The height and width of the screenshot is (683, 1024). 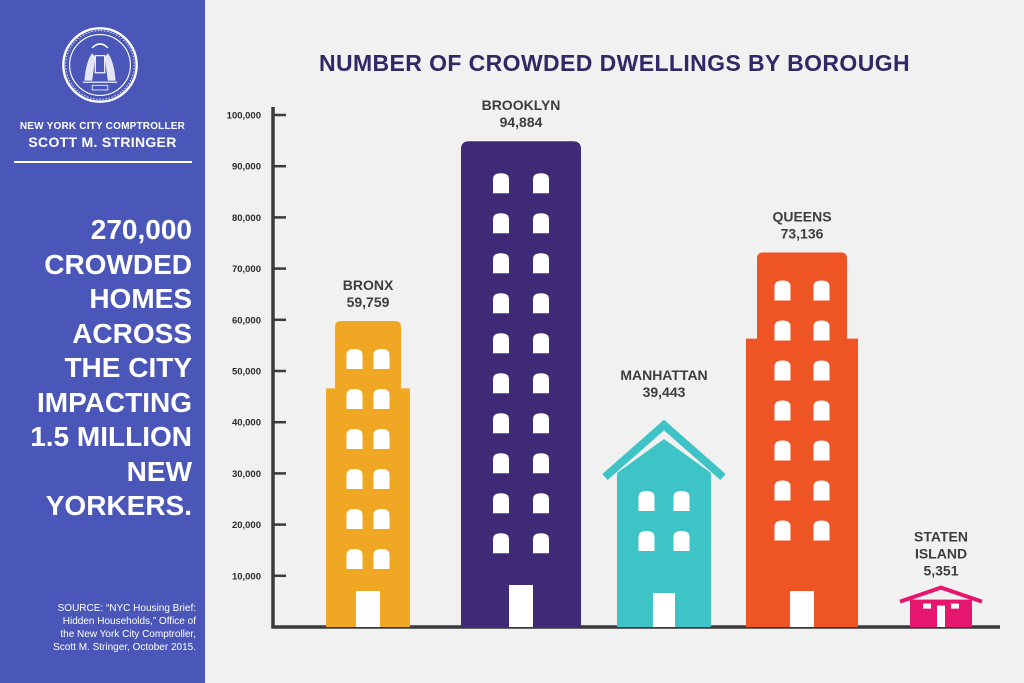 I want to click on value-label: 94,884, so click(x=521, y=122).